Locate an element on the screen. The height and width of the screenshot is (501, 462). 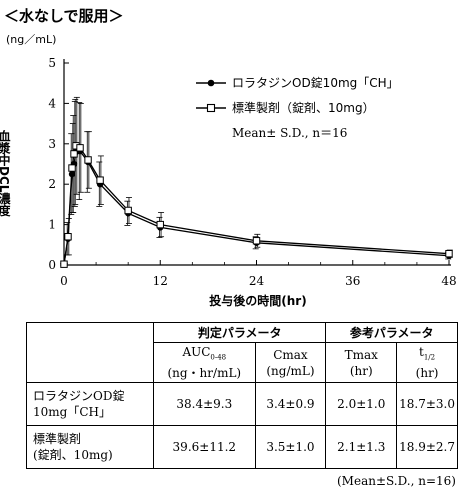
legend-marker-filled-circle is located at coordinates (211, 83).